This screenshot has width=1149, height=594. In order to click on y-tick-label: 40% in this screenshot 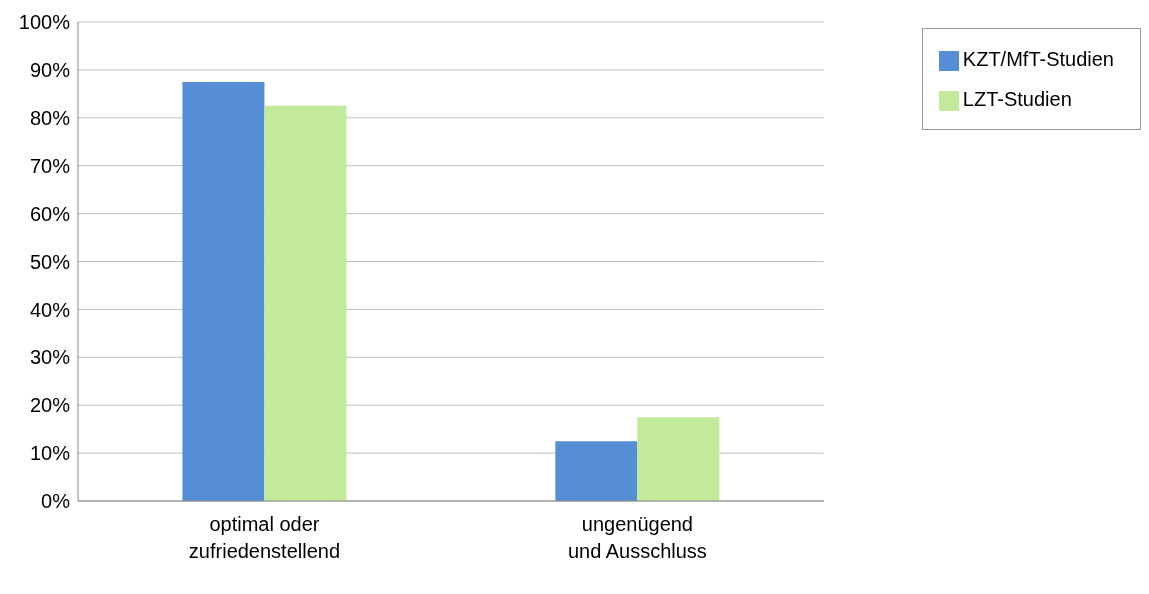, I will do `click(50, 309)`.